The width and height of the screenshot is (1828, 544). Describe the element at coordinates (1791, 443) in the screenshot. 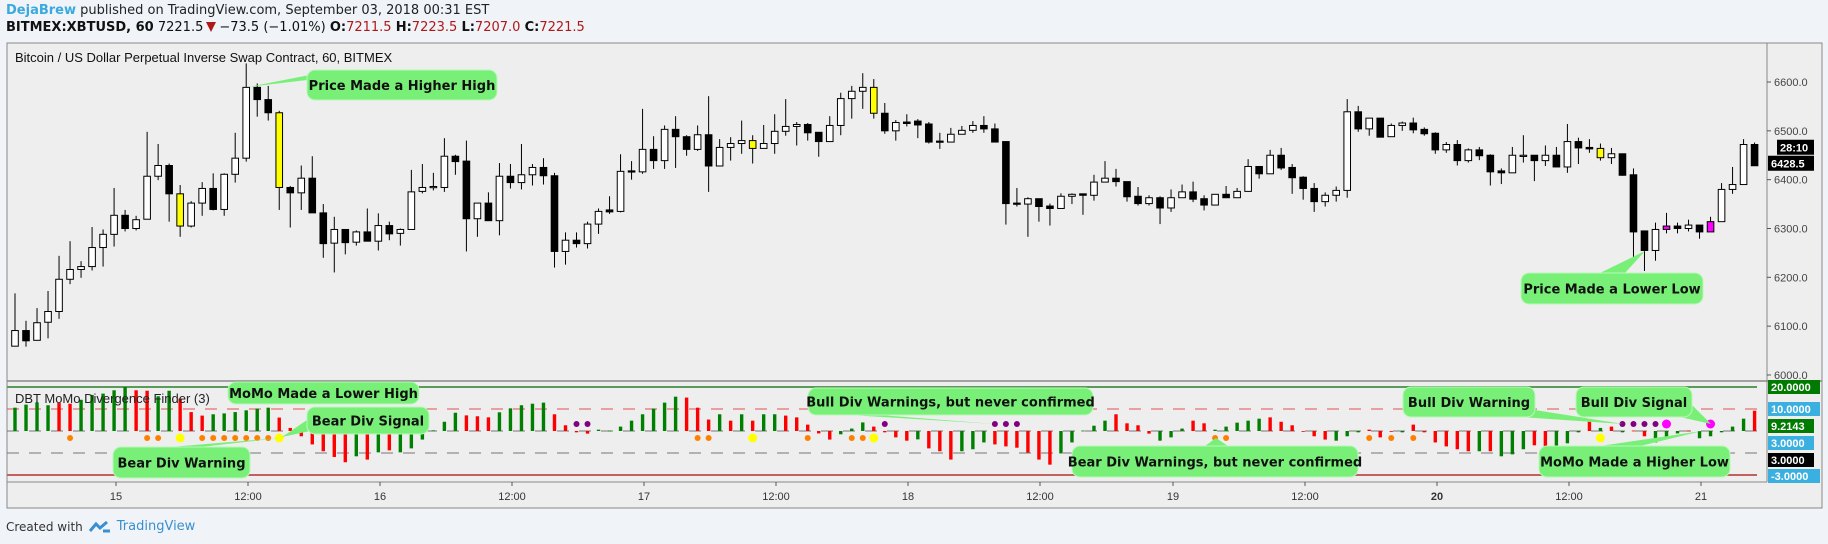

I see `indicator-axis-badge` at that location.